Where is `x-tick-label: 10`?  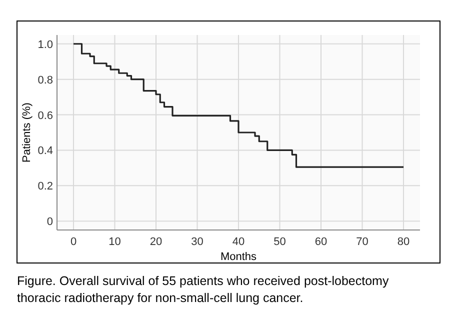 x-tick-label: 10 is located at coordinates (114, 242).